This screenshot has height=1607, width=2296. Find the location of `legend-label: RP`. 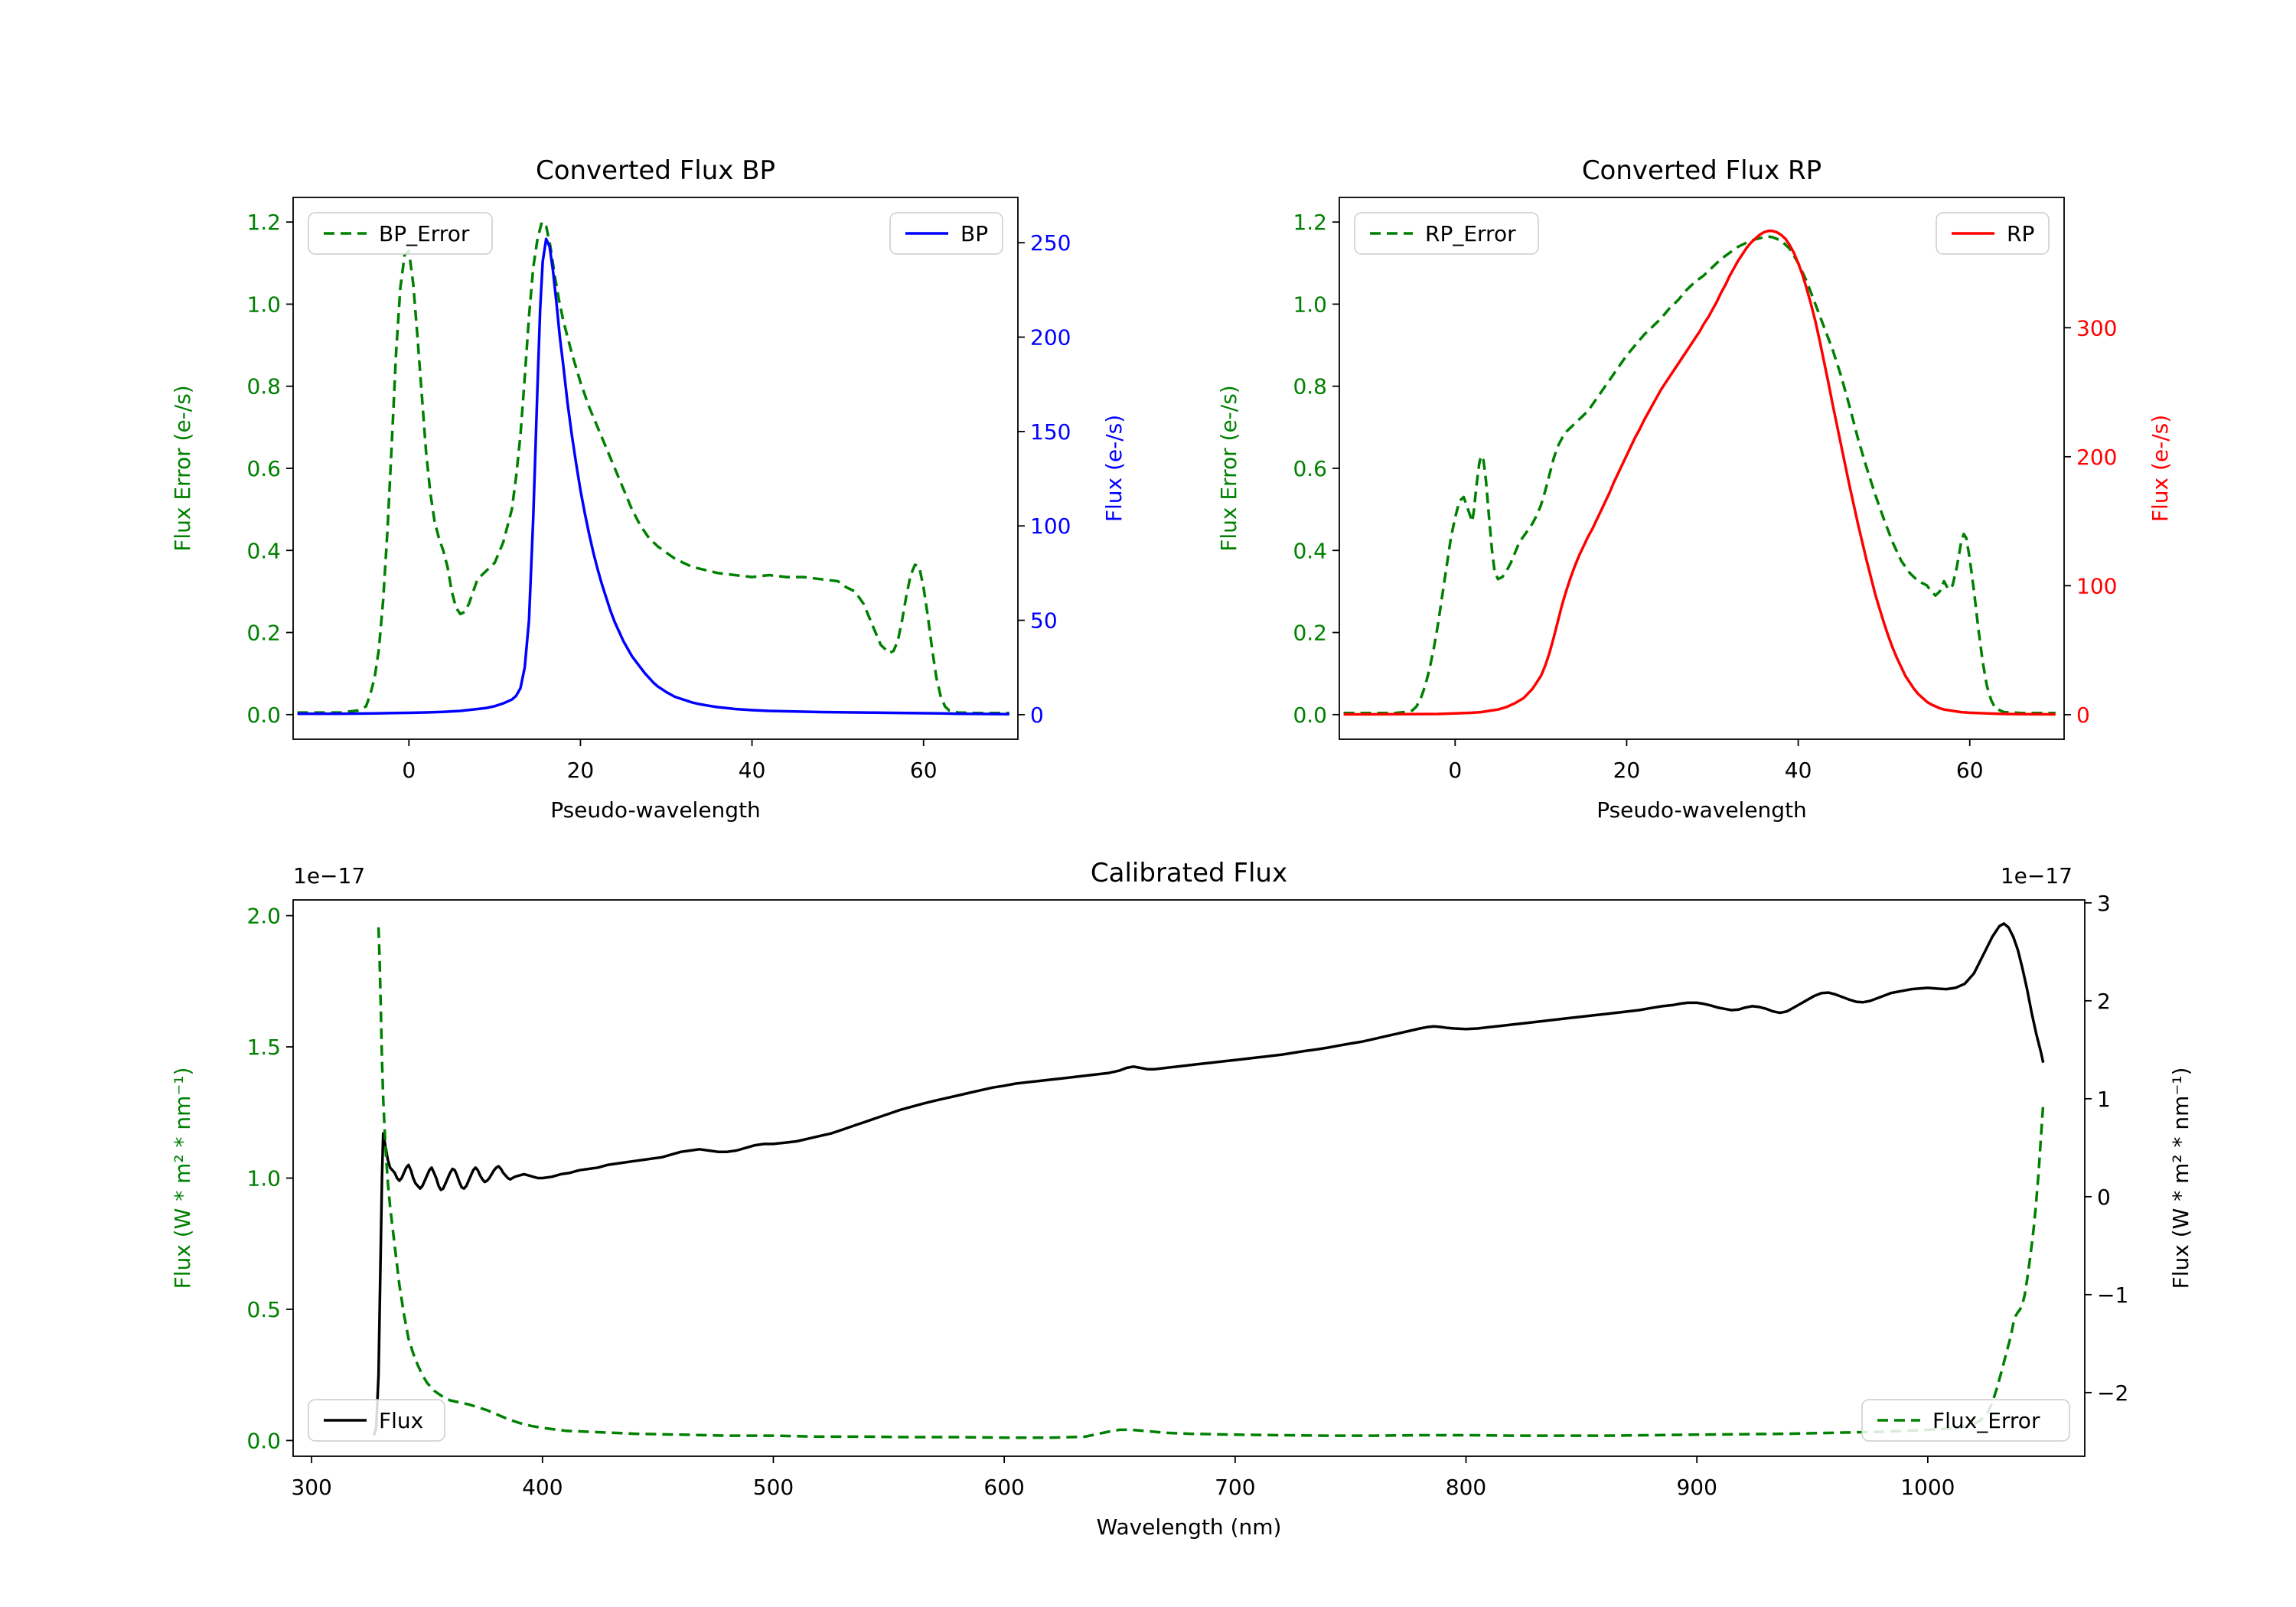

legend-label: RP is located at coordinates (2020, 234).